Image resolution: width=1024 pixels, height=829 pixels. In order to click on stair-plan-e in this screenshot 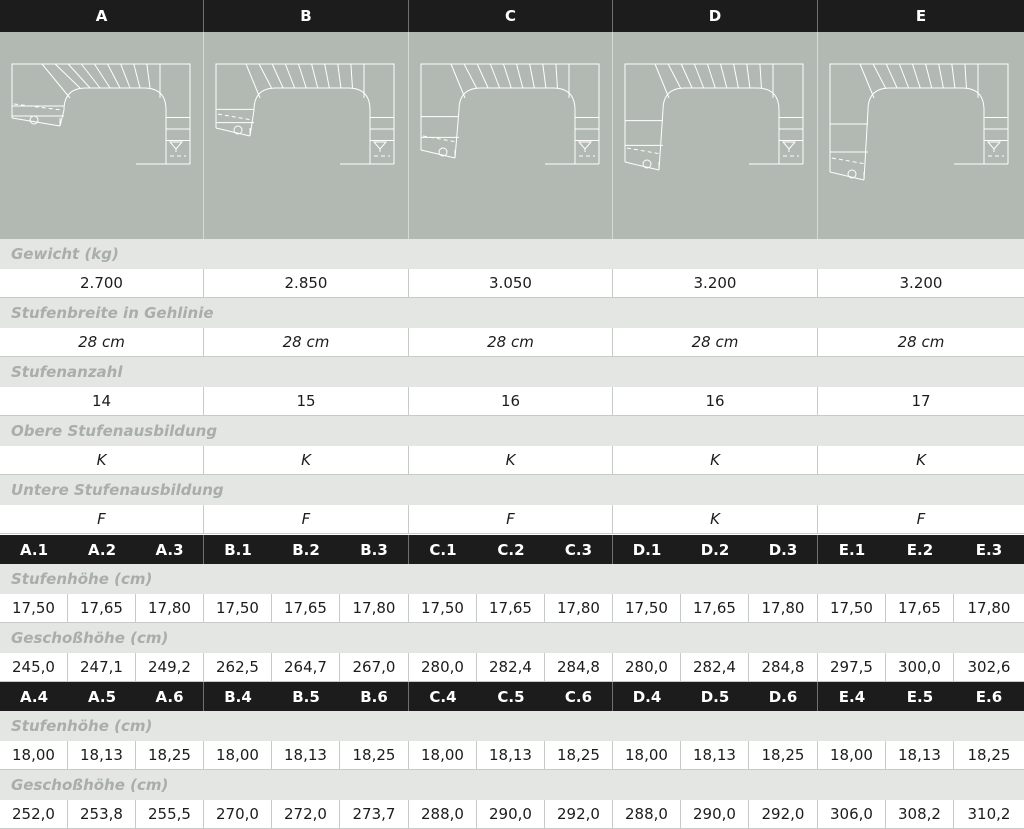, I will do `click(921, 135)`.